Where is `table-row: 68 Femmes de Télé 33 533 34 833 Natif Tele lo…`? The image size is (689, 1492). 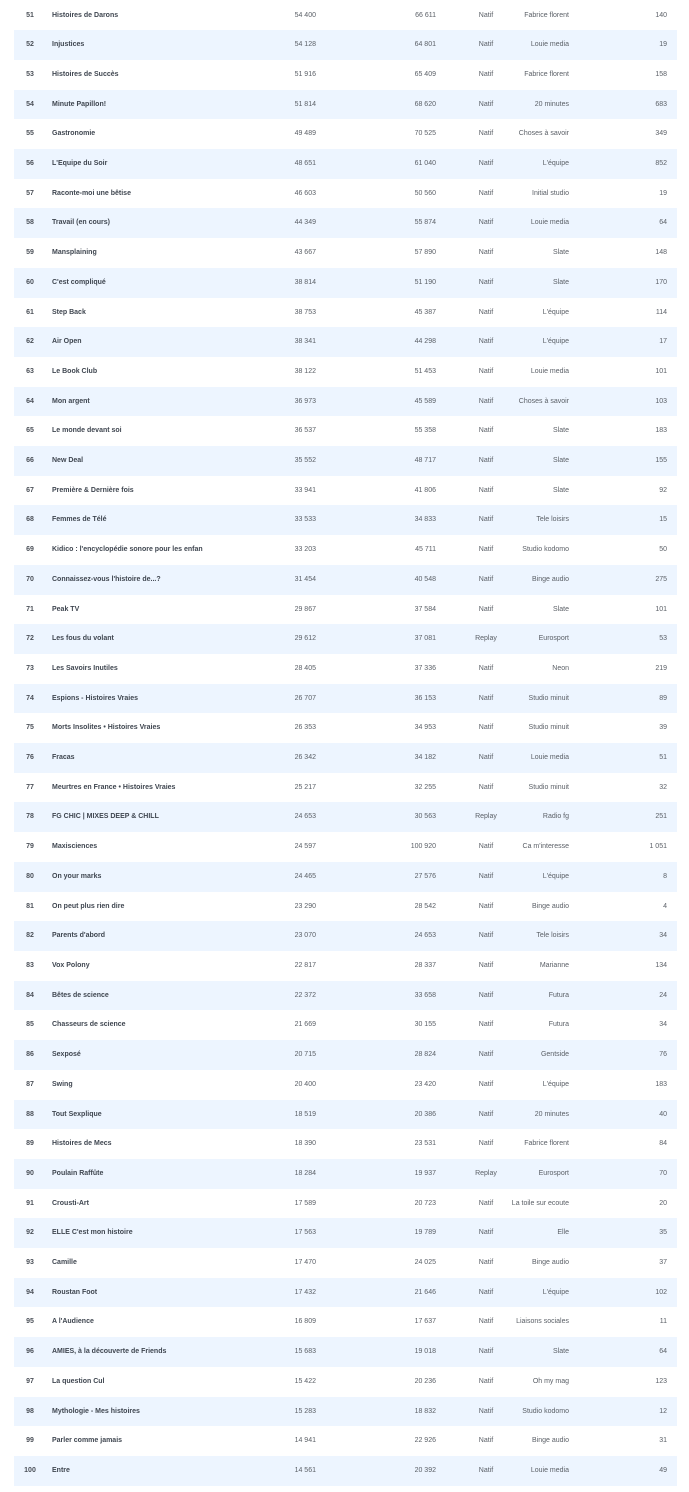 table-row: 68 Femmes de Télé 33 533 34 833 Natif Tele lo… is located at coordinates (345, 520).